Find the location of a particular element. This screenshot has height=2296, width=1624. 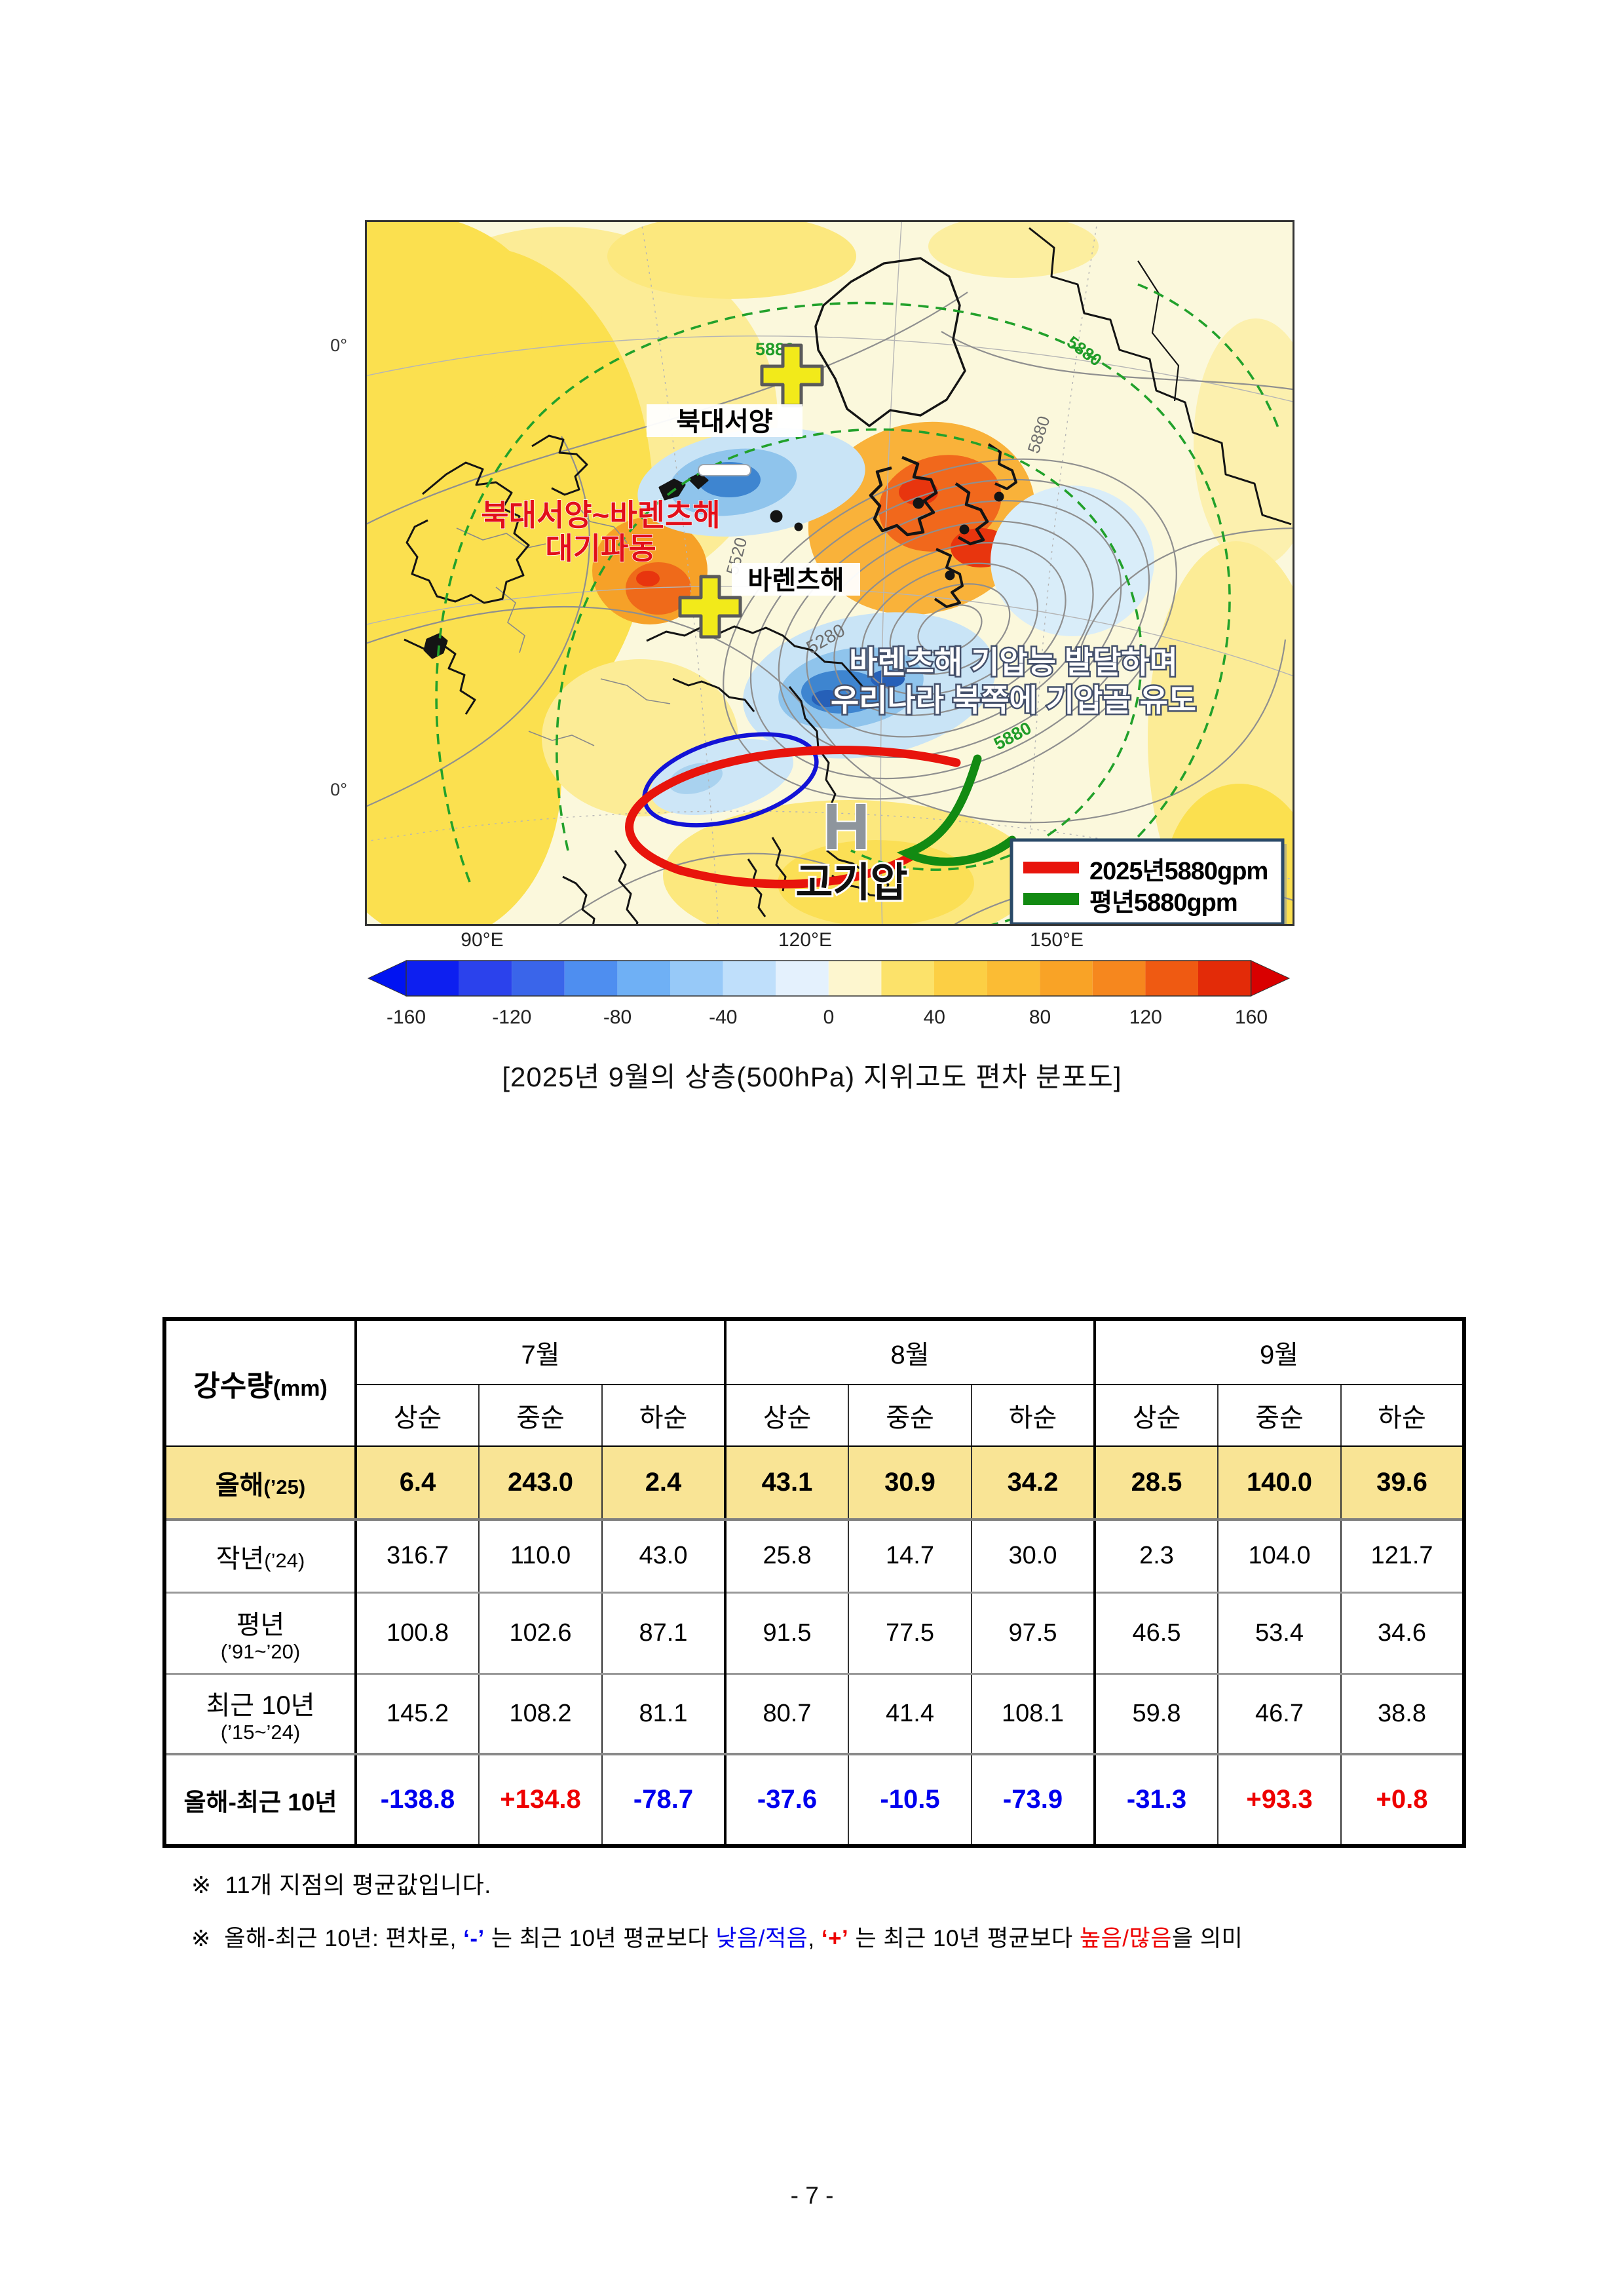

cell: 53.4 is located at coordinates (1279, 1633).